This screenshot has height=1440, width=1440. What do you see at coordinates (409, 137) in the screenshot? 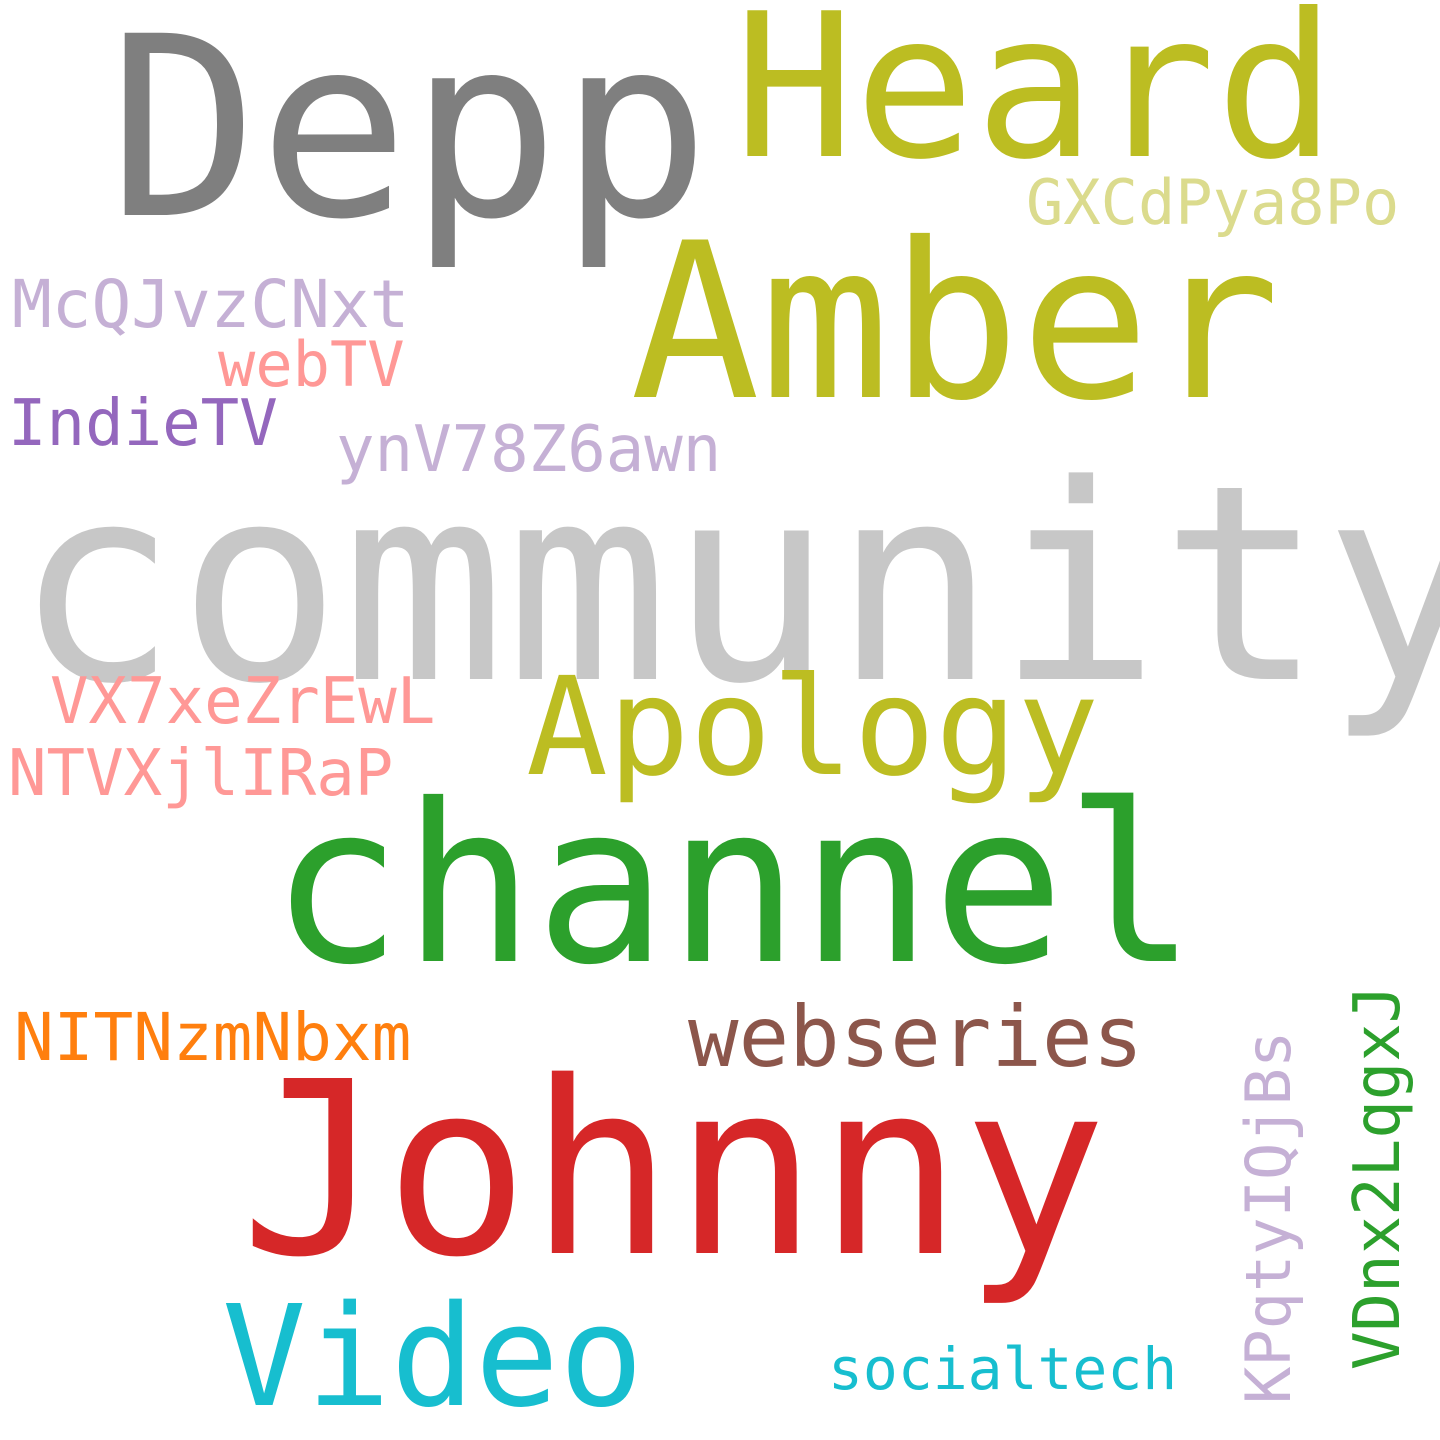
I see `word-depp: Depp` at bounding box center [409, 137].